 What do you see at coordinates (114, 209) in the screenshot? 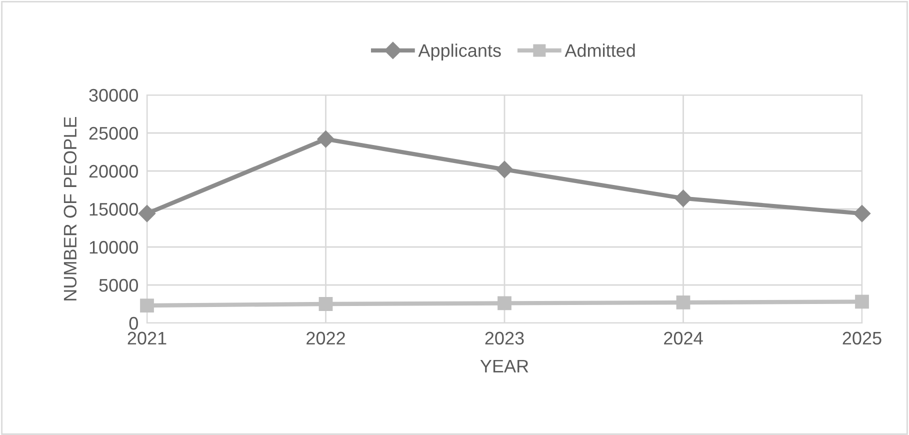
I see `y-tick-label: 15000` at bounding box center [114, 209].